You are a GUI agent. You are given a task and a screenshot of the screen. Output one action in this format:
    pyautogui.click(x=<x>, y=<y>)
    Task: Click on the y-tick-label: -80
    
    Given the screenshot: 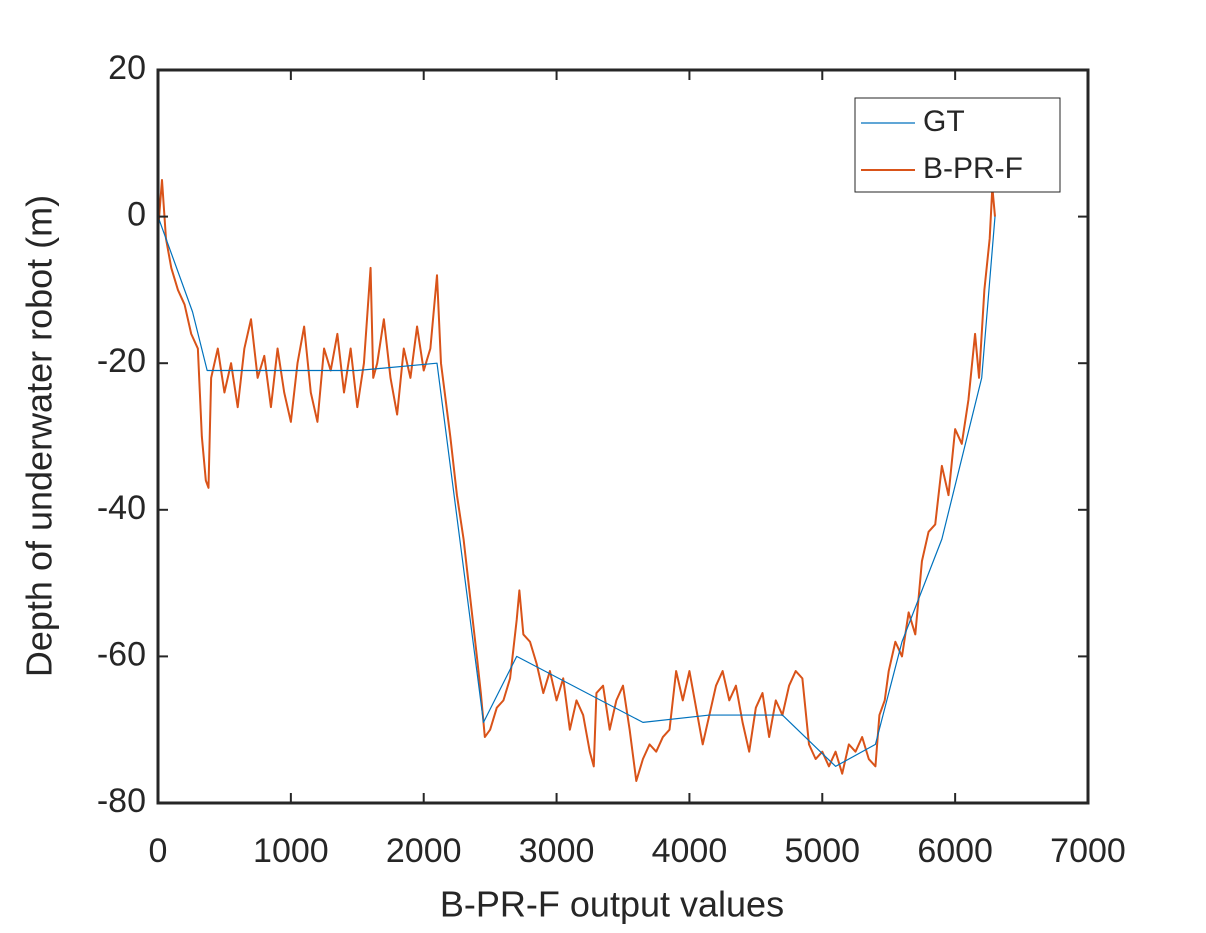 What is the action you would take?
    pyautogui.click(x=121, y=801)
    